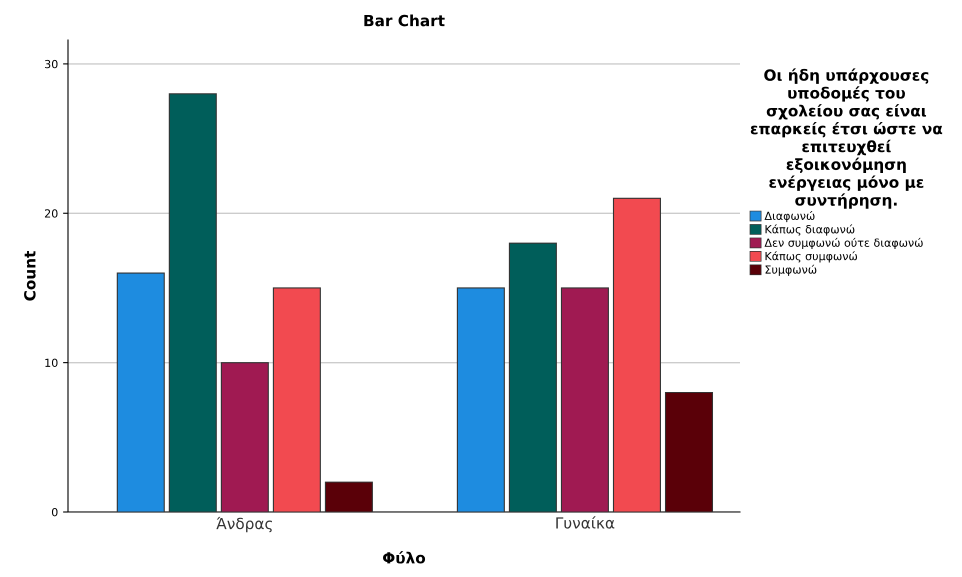 The width and height of the screenshot is (962, 577). I want to click on x-tick-label: Άνδρας, so click(244, 524).